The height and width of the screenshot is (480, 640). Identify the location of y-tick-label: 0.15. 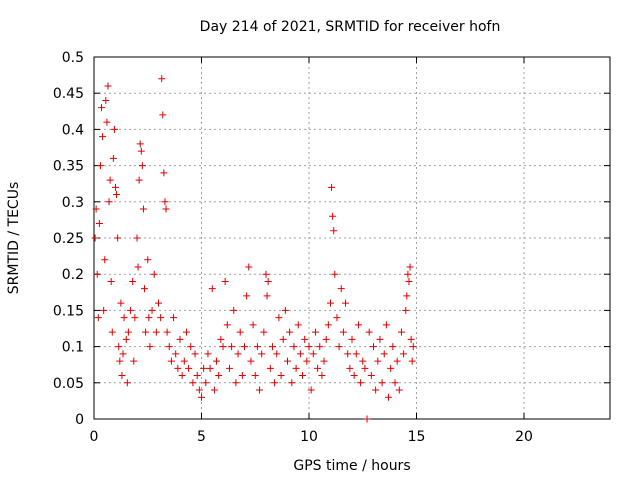
(68, 311).